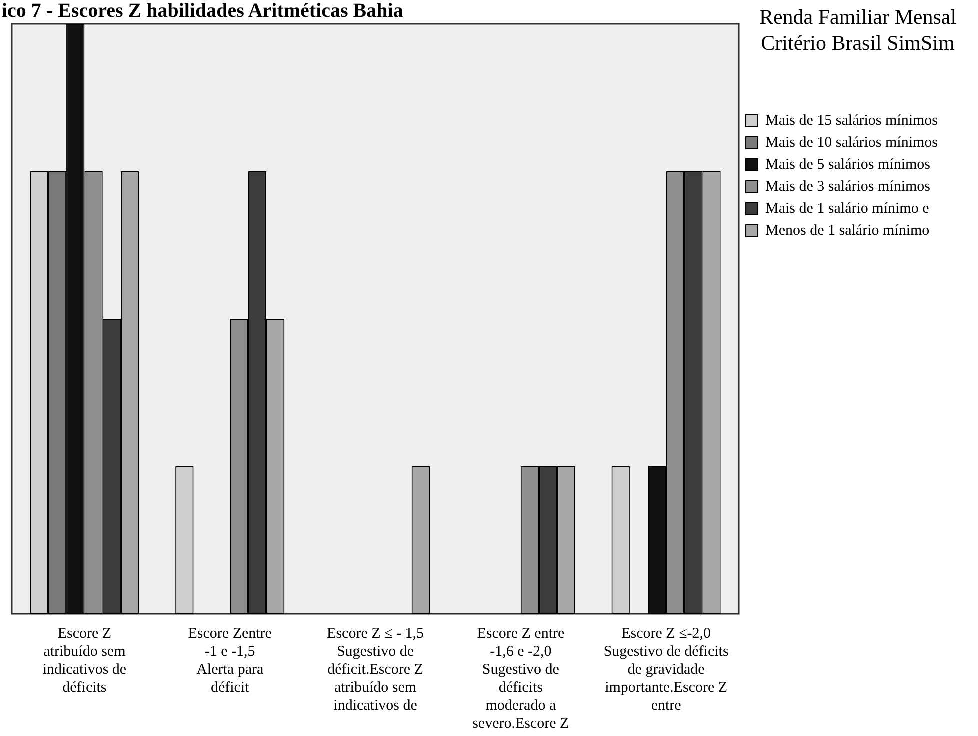  Describe the element at coordinates (230, 661) in the screenshot. I see `x-tick-label: Escore Zentre -1 e -1,5 Alerta para déficit` at that location.